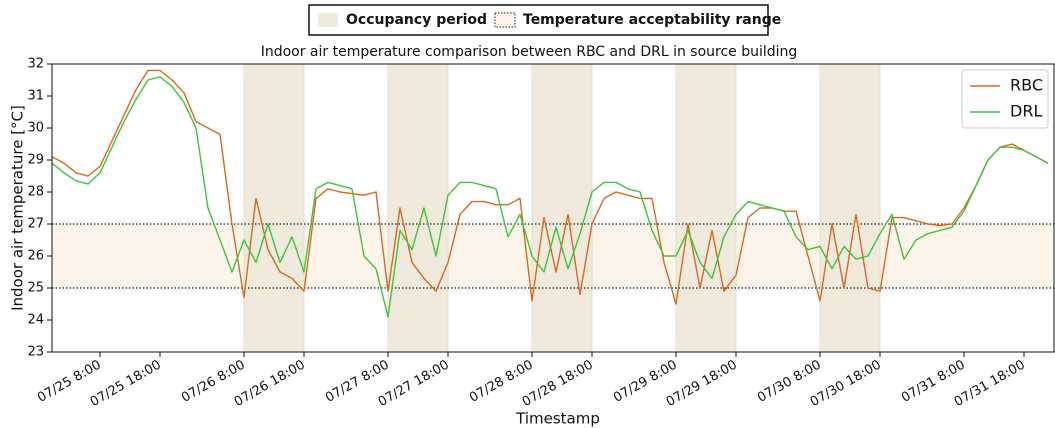  I want to click on y-tick-label: 26, so click(35, 256).